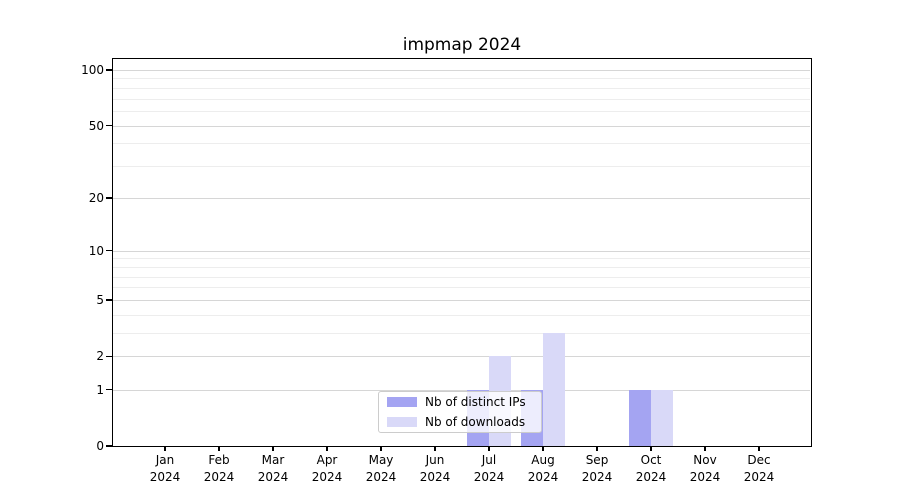 This screenshot has width=900, height=500. I want to click on x-tick-month: Jun, so click(435, 460).